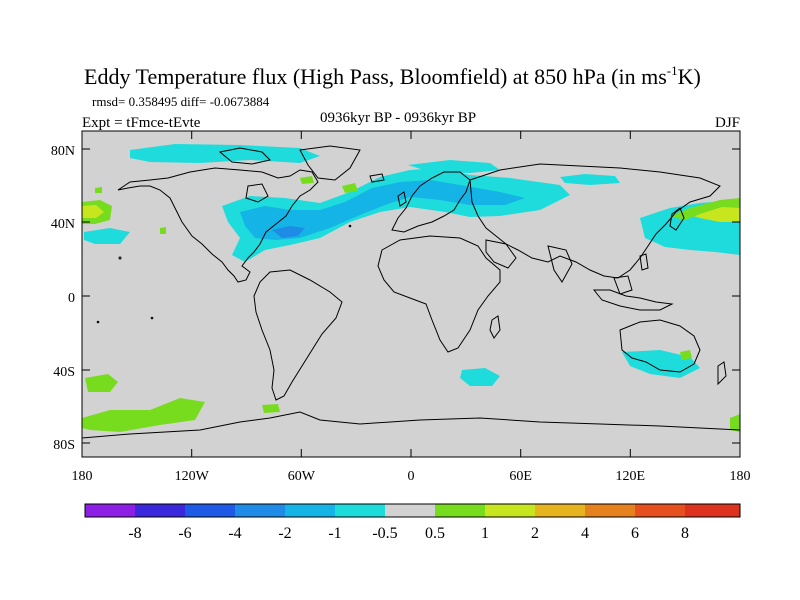 The width and height of the screenshot is (800, 600). I want to click on field-north-atlantic-blue, so click(288, 232).